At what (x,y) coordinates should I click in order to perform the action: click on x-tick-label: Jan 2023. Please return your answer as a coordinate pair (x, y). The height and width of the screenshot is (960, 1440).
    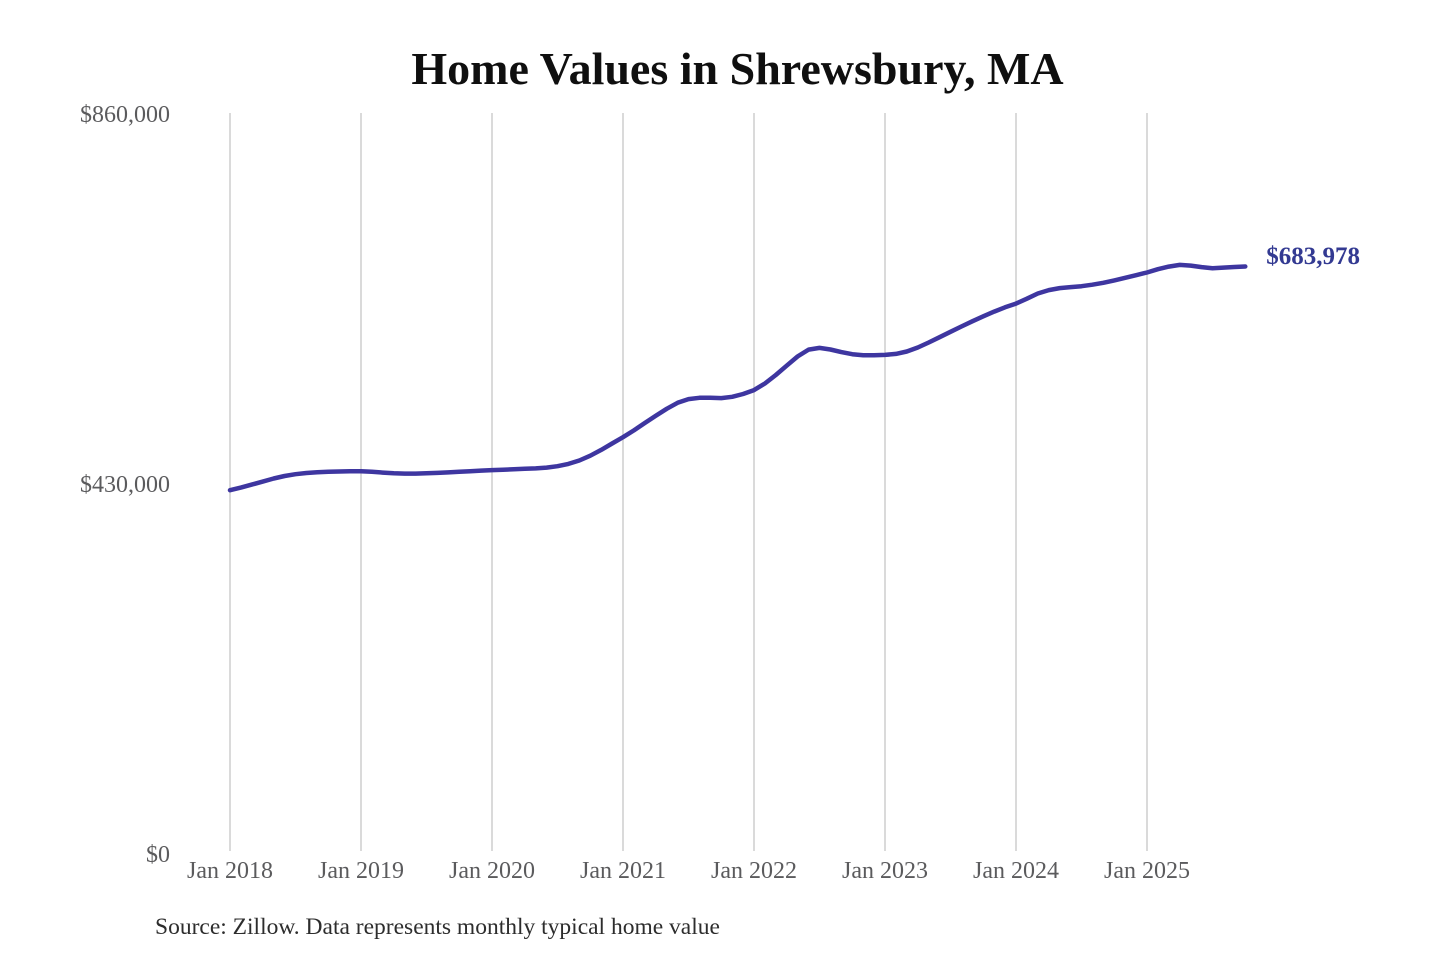
    Looking at the image, I should click on (885, 871).